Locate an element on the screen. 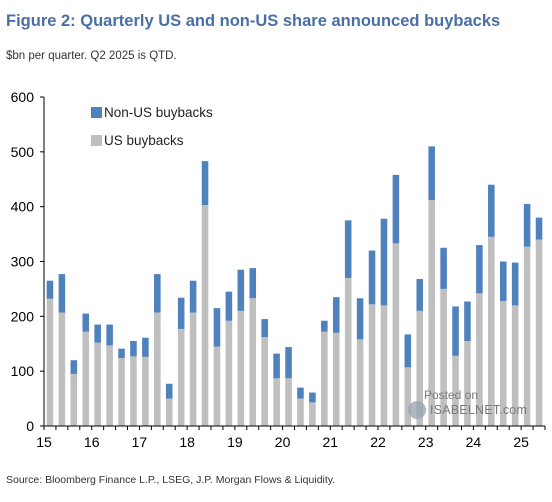  y-tick-label: 400 is located at coordinates (23, 207).